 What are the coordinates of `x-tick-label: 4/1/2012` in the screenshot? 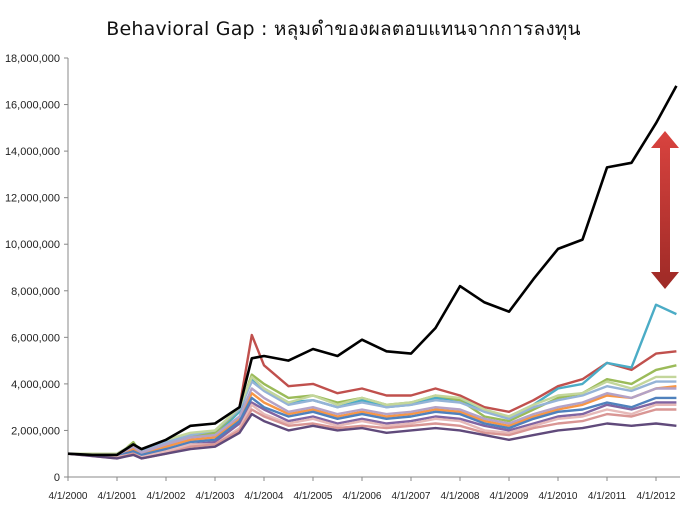 It's located at (656, 496).